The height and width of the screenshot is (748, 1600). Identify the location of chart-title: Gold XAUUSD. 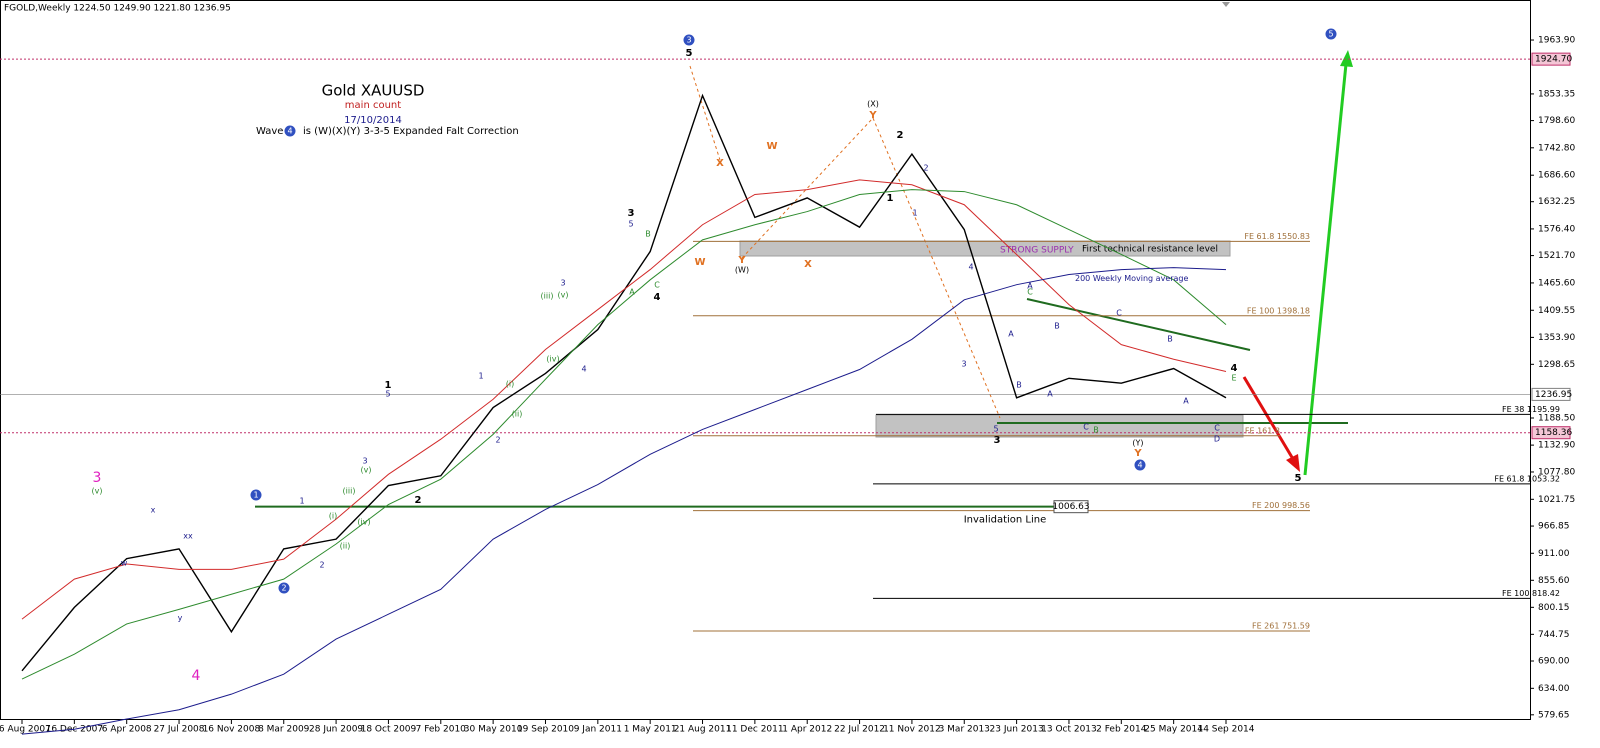
(373, 91).